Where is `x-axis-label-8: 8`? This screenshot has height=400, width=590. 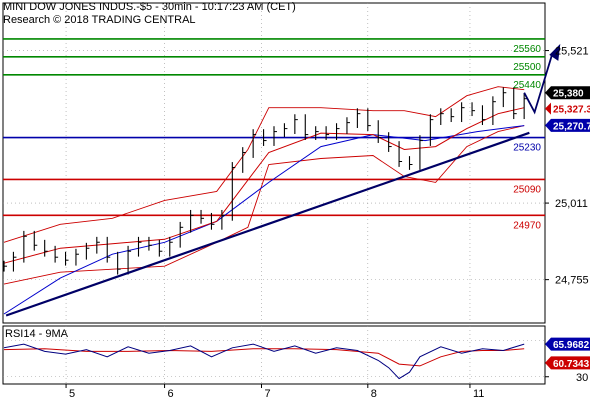
x-axis-label-8: 8 is located at coordinates (374, 394).